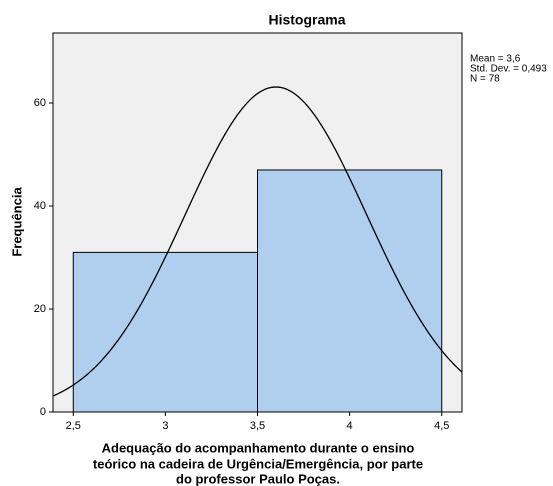  Describe the element at coordinates (16, 222) in the screenshot. I see `y-axis-label: Frequência` at that location.